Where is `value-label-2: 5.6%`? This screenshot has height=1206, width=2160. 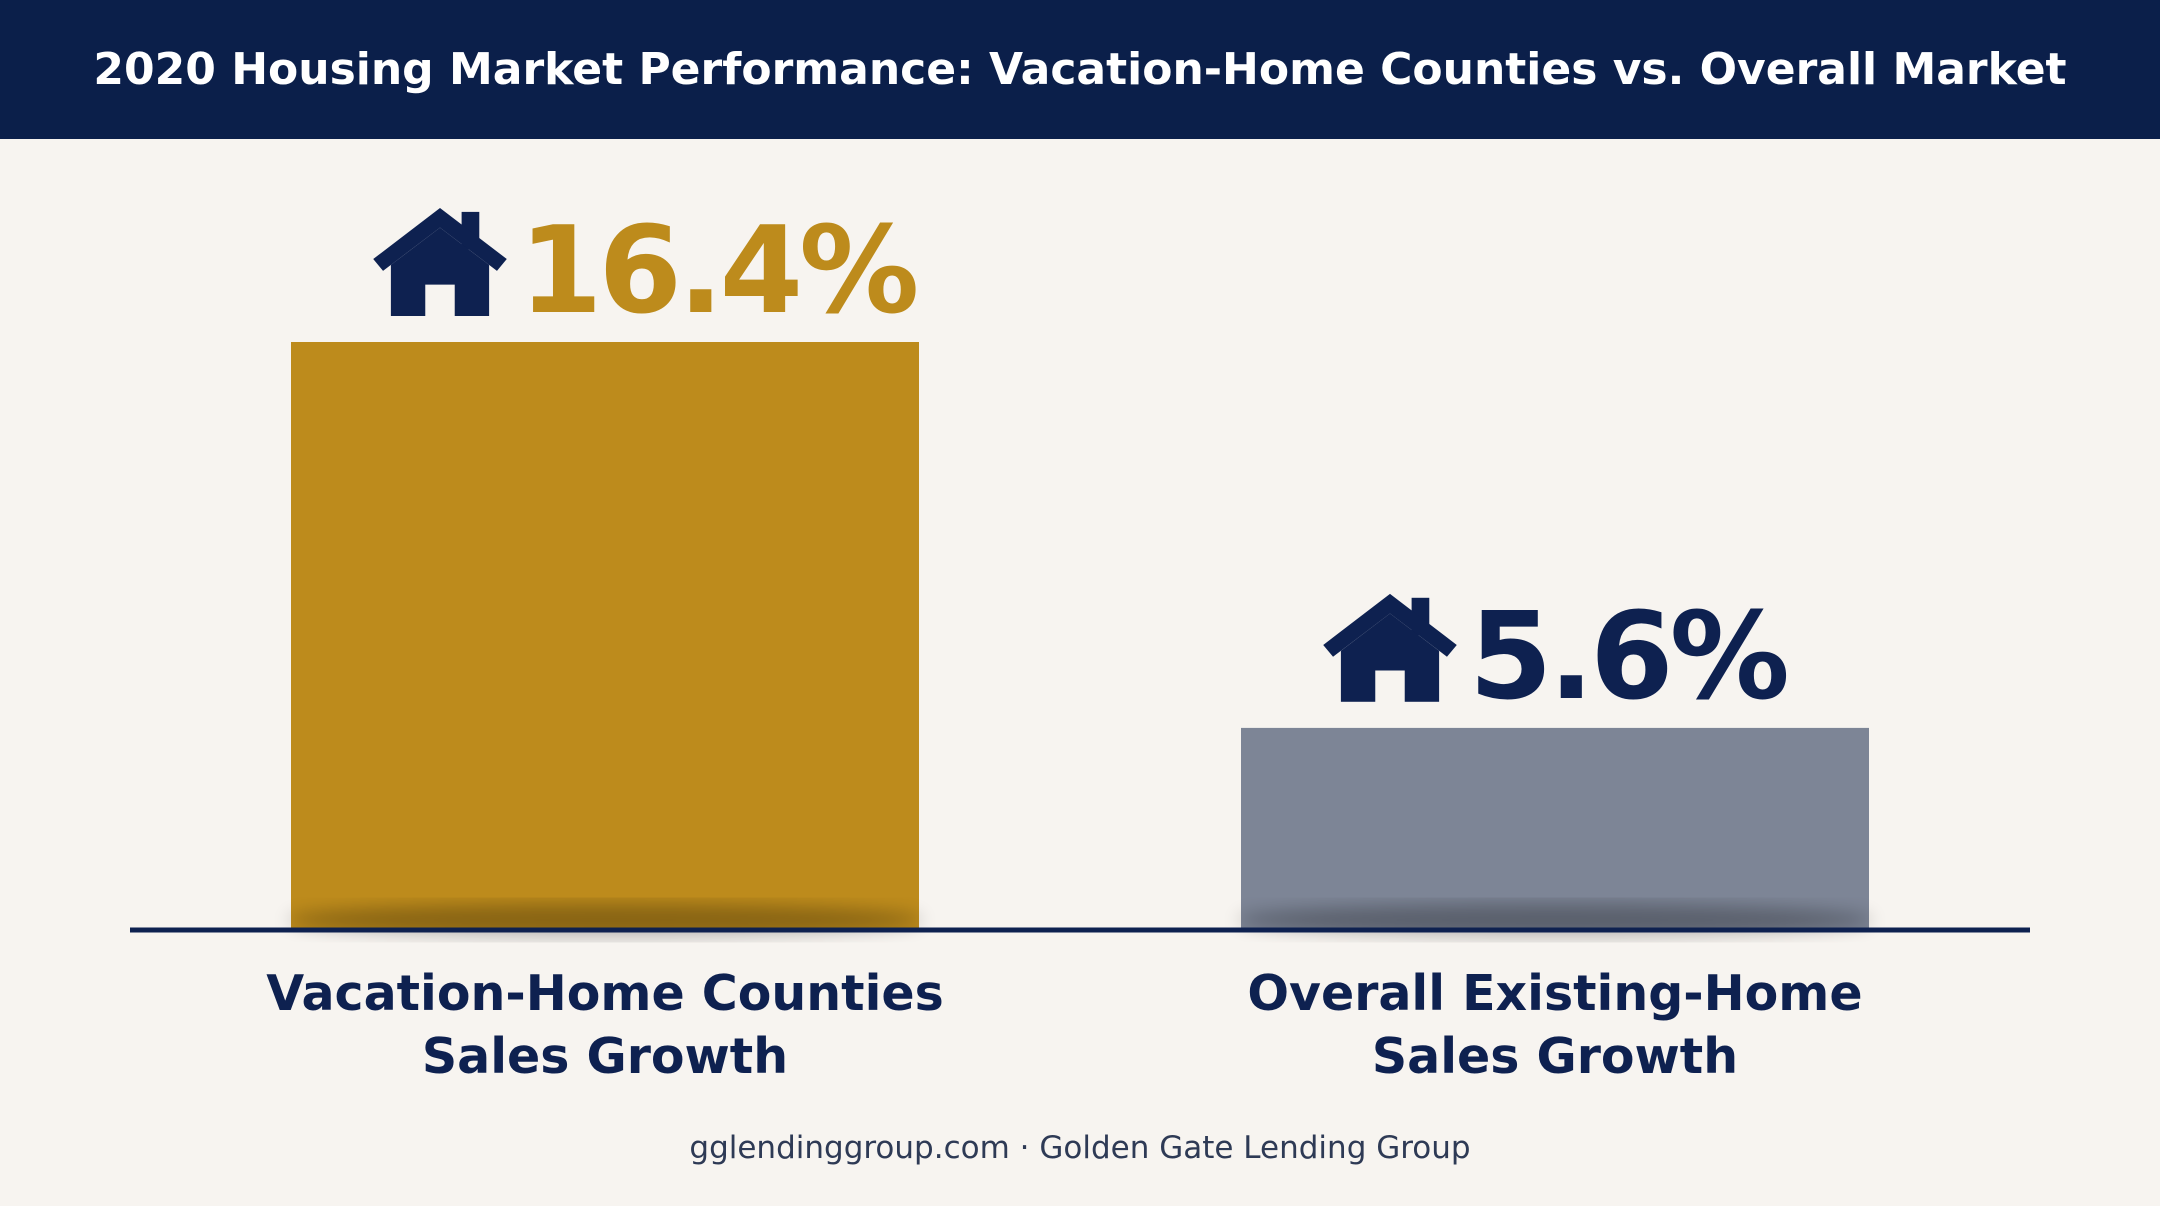 value-label-2: 5.6% is located at coordinates (1628, 657).